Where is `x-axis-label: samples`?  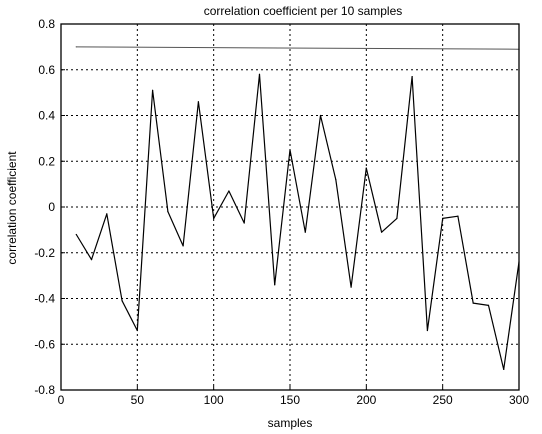
x-axis-label: samples is located at coordinates (290, 423).